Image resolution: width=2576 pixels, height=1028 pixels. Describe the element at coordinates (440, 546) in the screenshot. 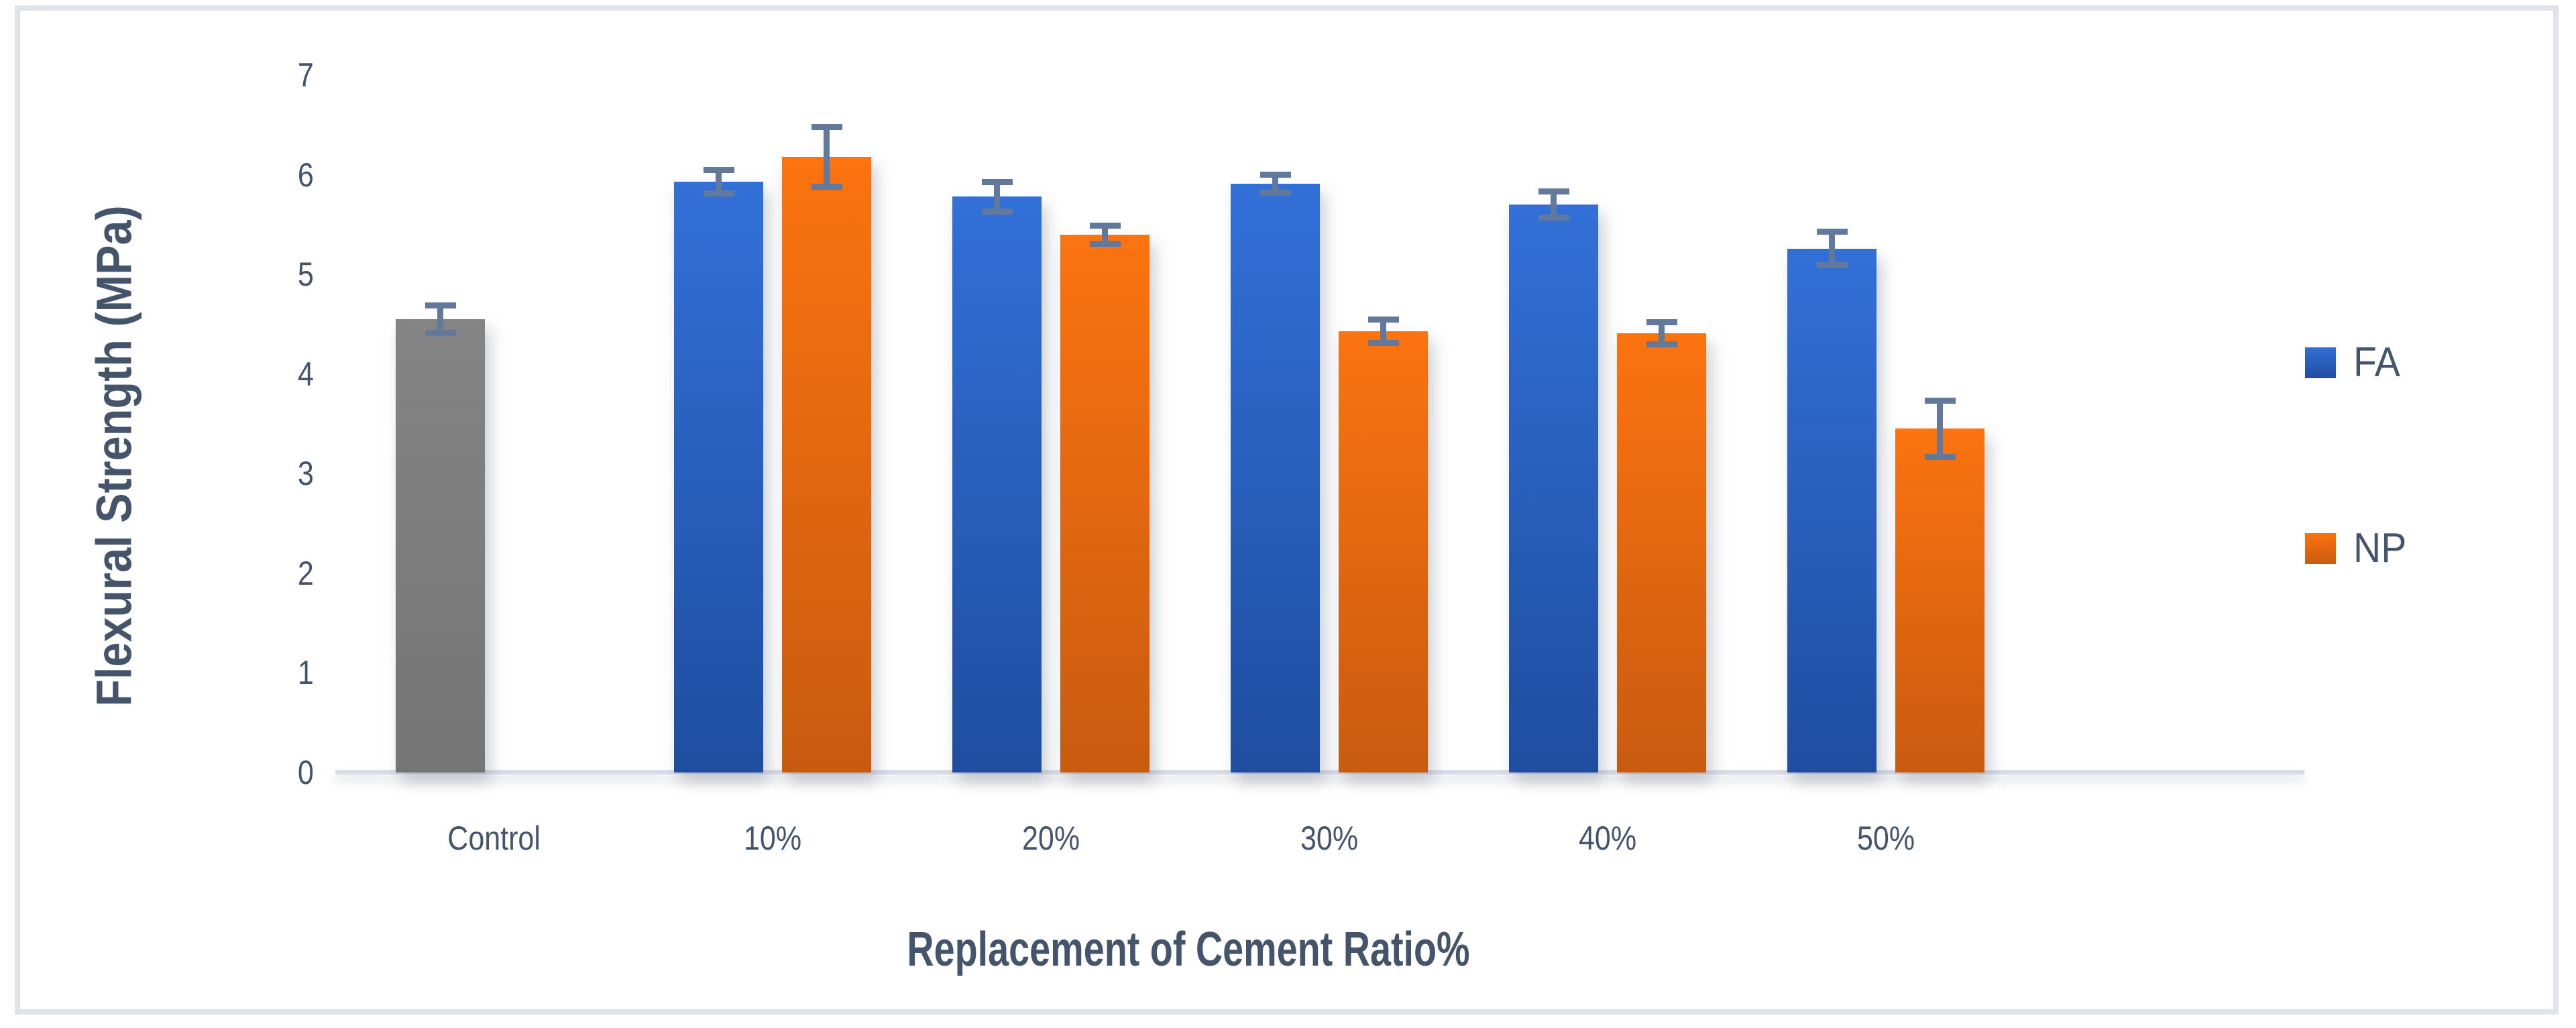

I see `bar-fa-control` at that location.